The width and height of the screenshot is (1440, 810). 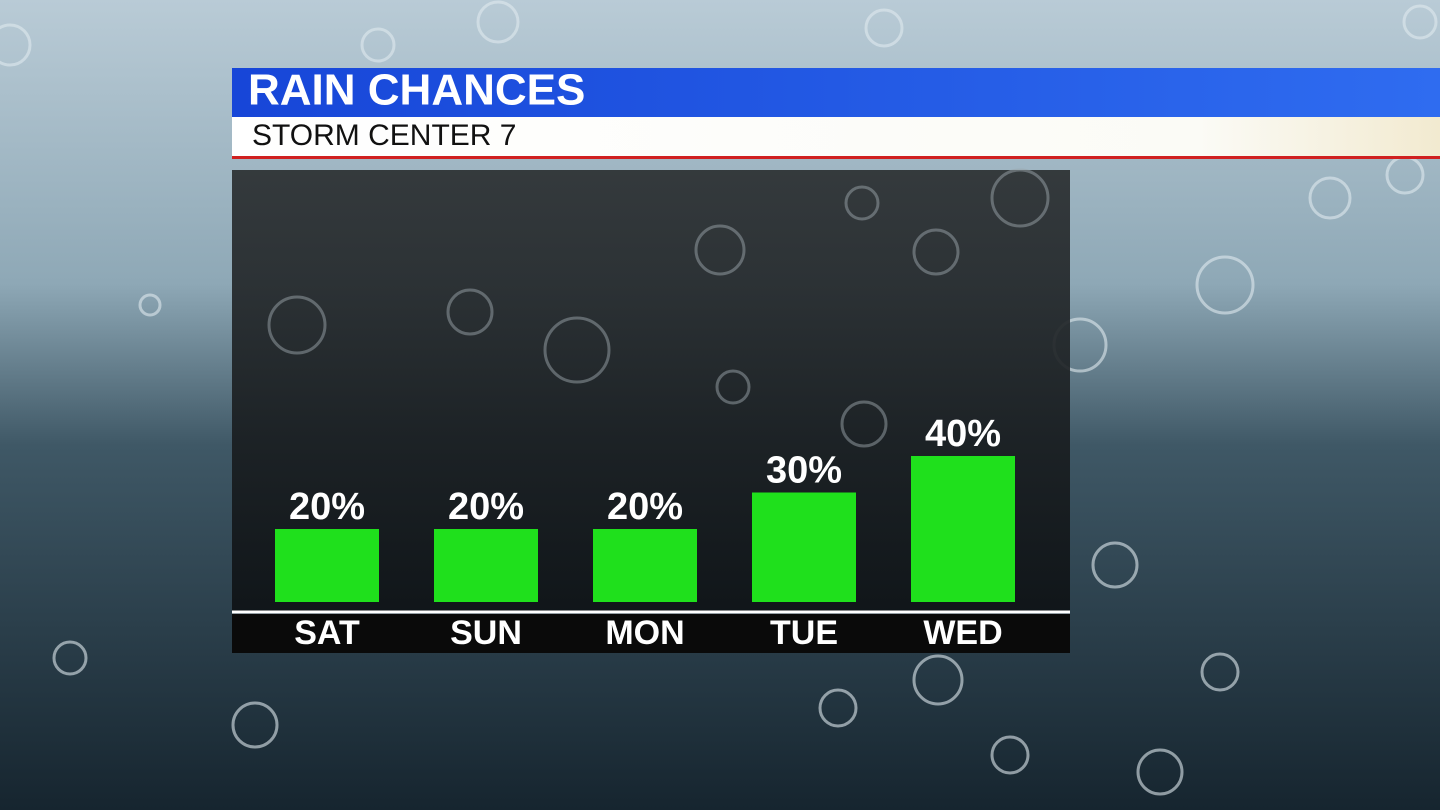 I want to click on category-strip, so click(x=651, y=633).